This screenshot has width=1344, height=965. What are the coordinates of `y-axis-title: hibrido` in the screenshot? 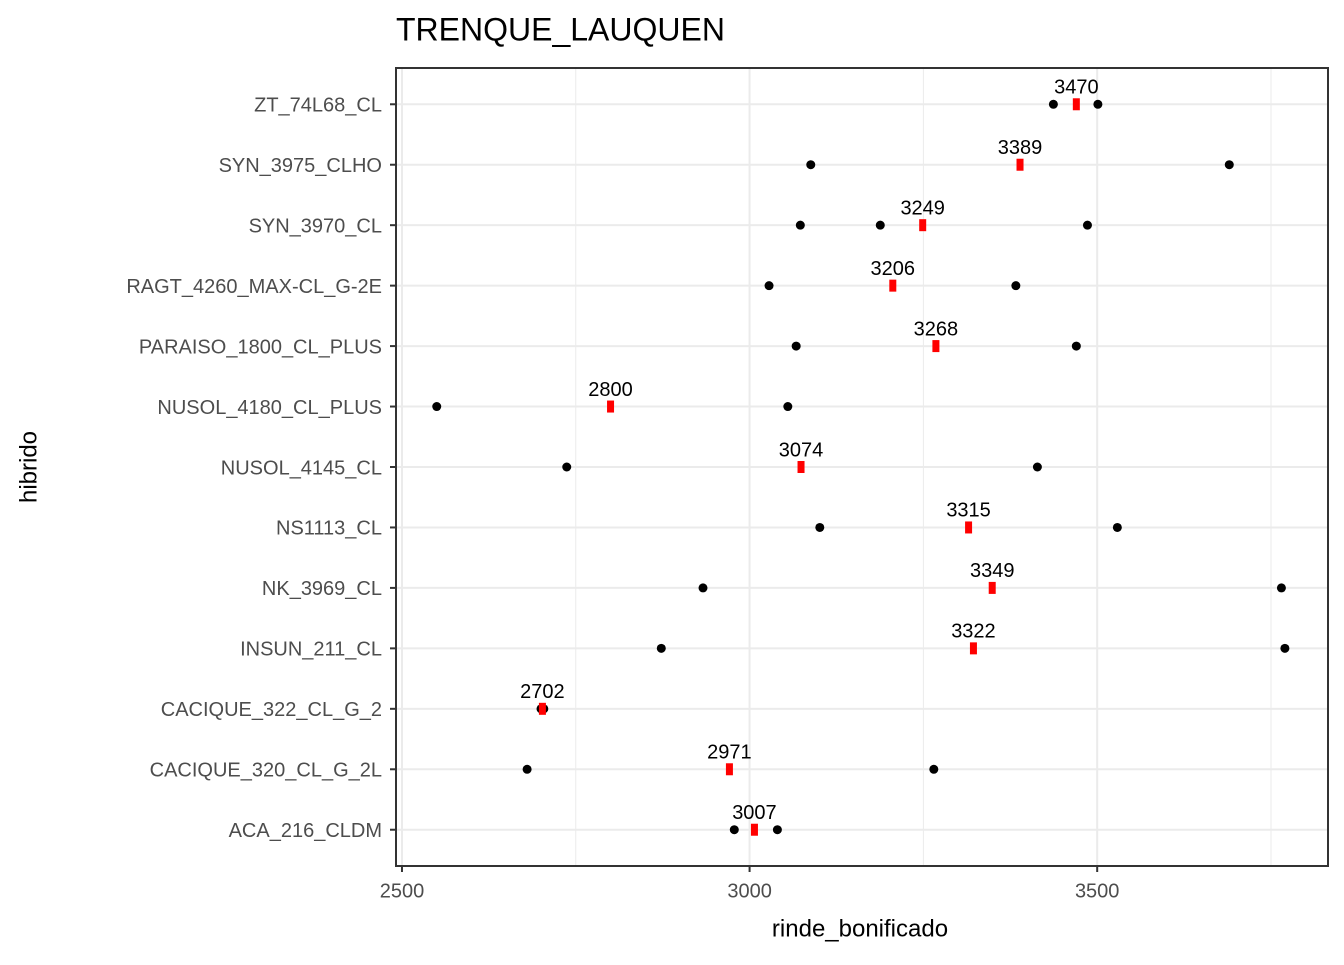 It's located at (28, 467).